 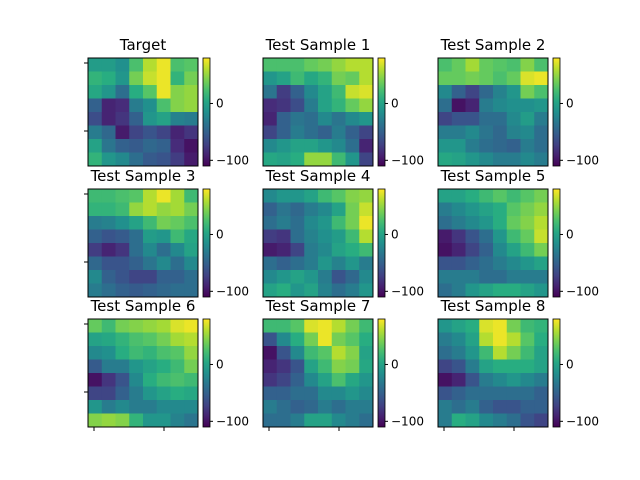 I want to click on panel-title: Test Sample 8, so click(x=493, y=306).